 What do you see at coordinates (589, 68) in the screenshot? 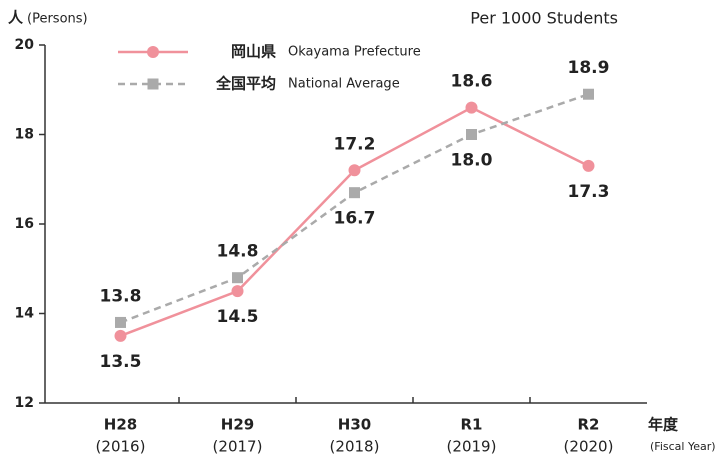
I see `data-label: 18.9` at bounding box center [589, 68].